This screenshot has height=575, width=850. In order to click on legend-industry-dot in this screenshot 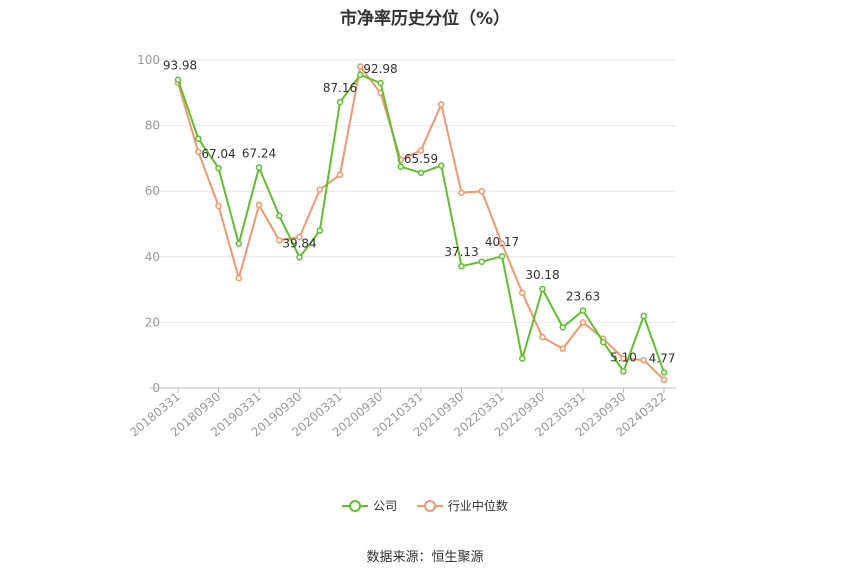, I will do `click(429, 505)`.